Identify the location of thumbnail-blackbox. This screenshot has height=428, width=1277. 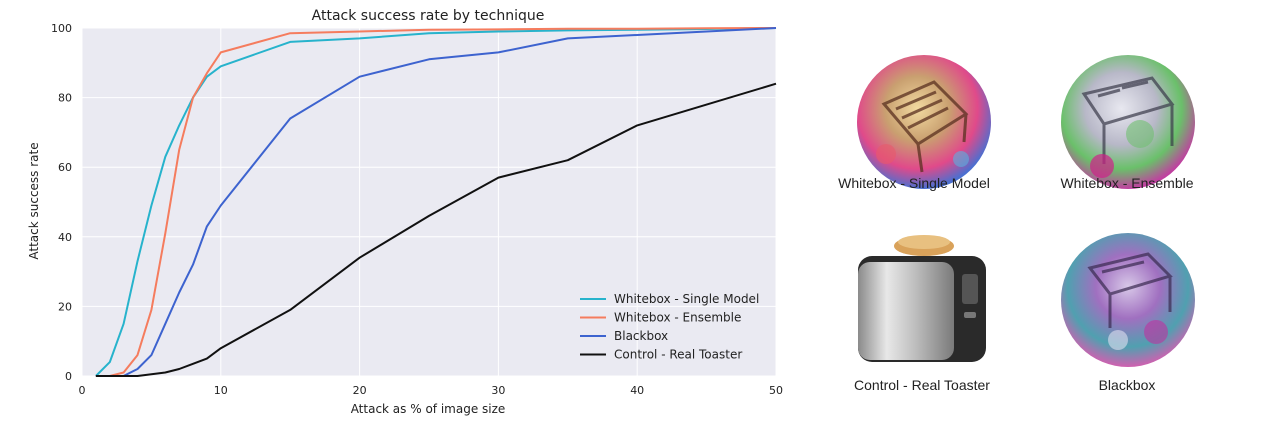
(1128, 300).